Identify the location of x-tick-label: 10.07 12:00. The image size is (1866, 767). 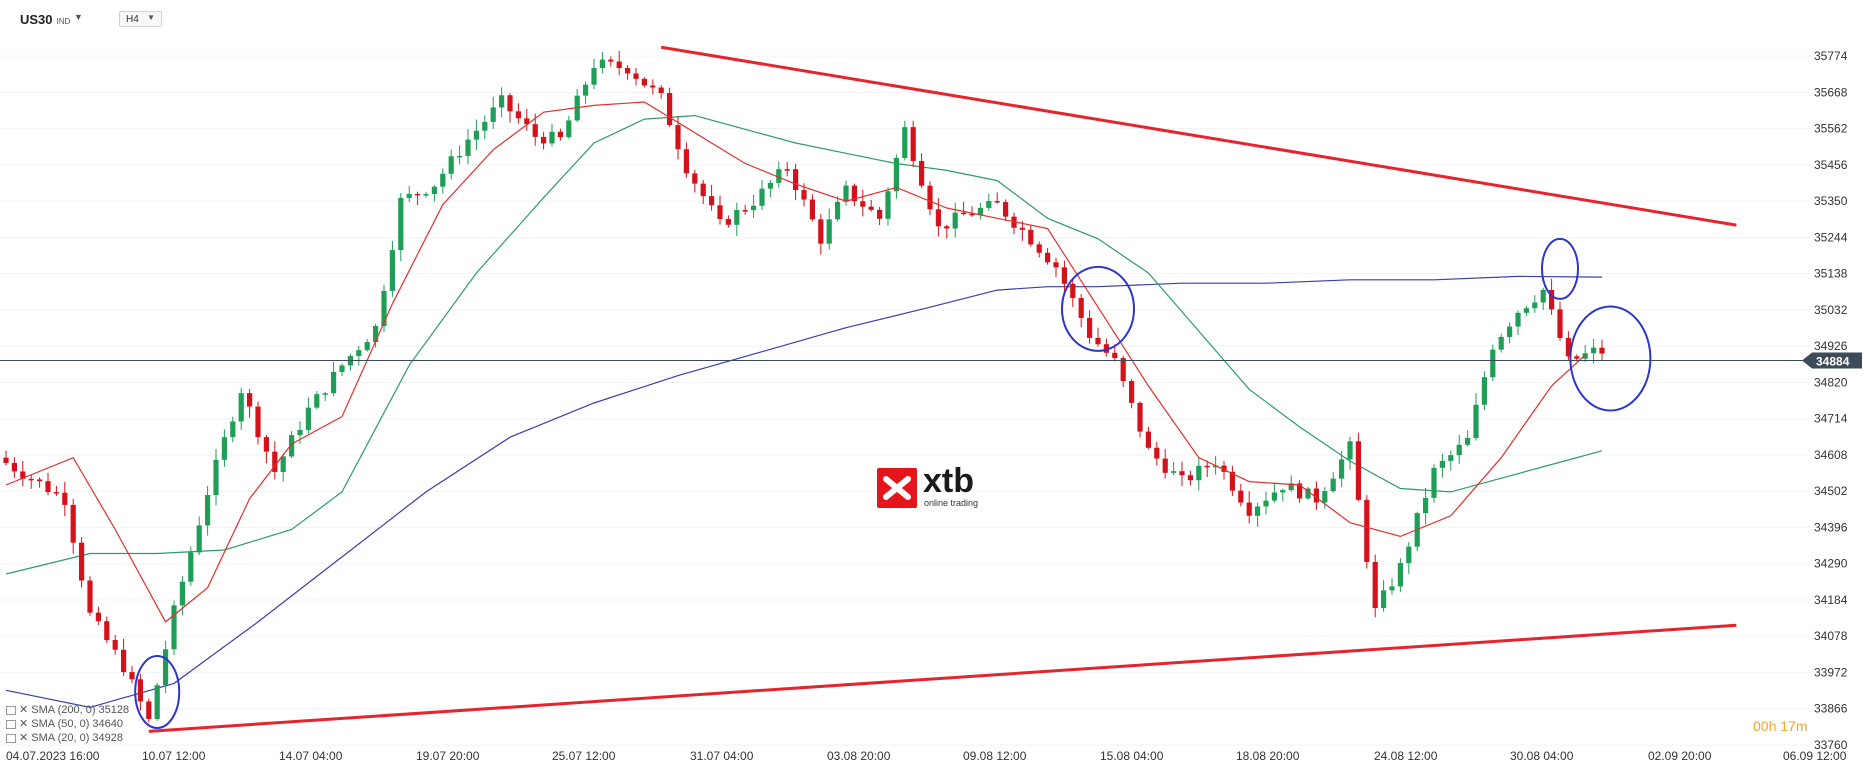
(174, 756).